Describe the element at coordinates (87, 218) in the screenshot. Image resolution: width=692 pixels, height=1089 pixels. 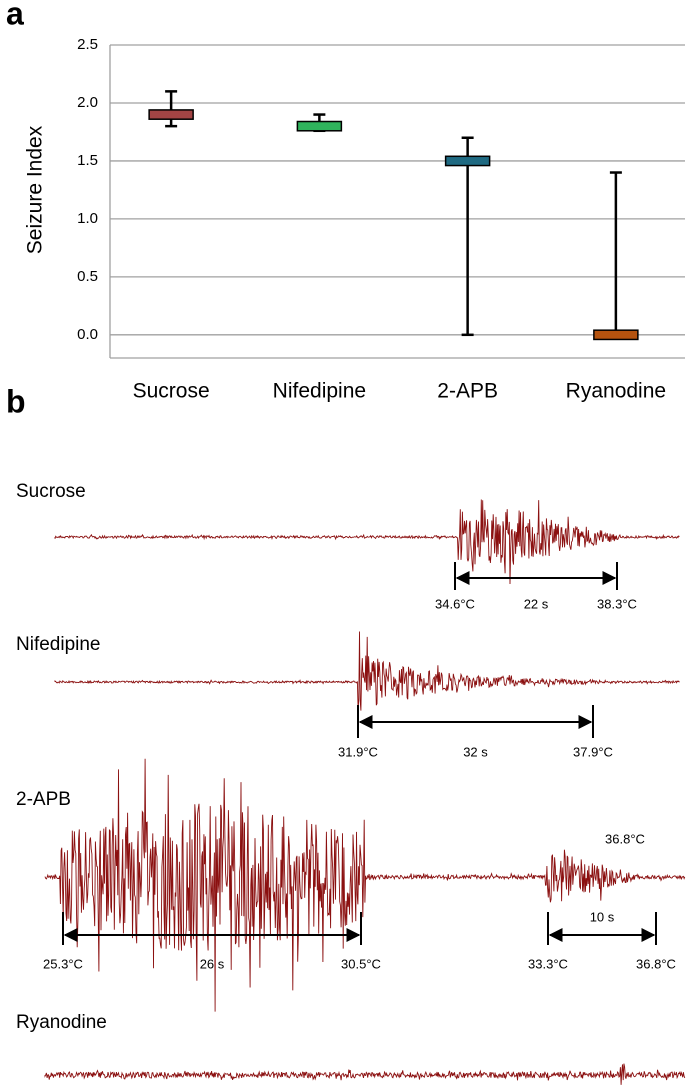
I see `y-tick-label: 1.0` at that location.